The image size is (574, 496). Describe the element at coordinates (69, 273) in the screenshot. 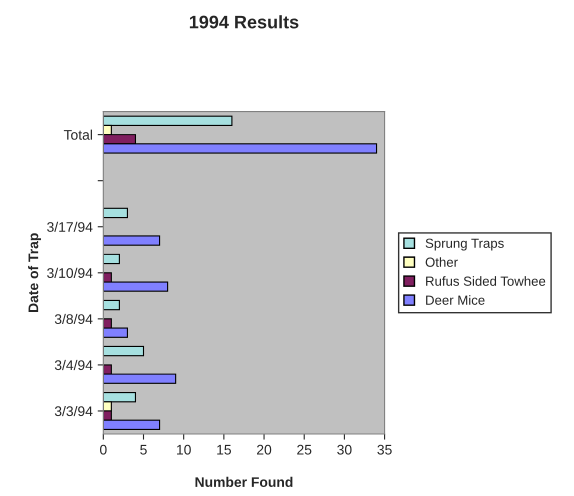

I see `y-tick-label: 3/10/94` at that location.